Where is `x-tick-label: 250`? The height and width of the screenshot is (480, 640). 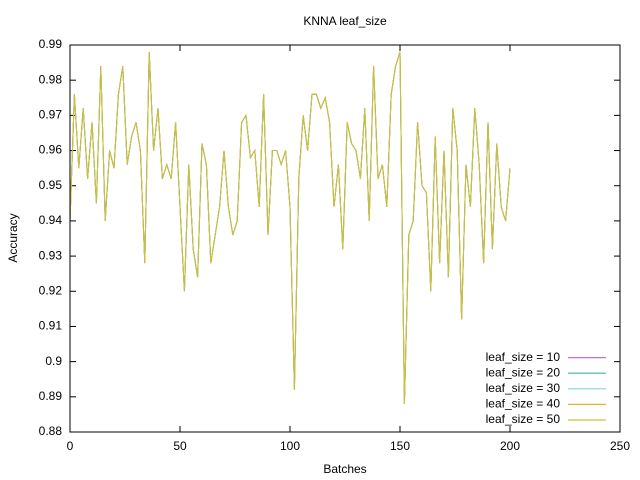 x-tick-label: 250 is located at coordinates (620, 446).